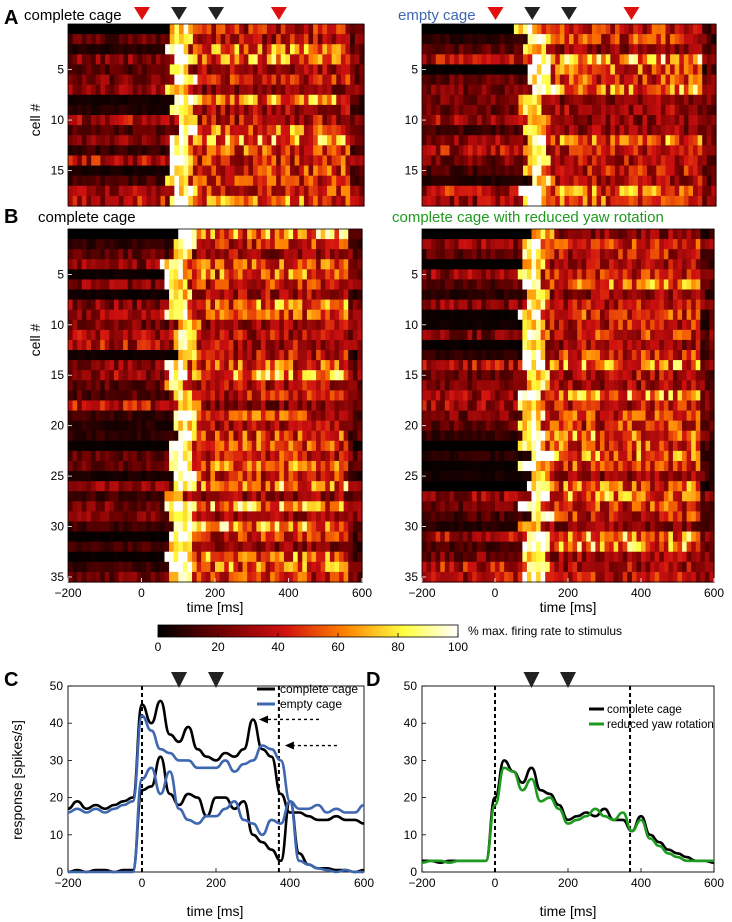 This screenshot has width=732, height=922. Describe the element at coordinates (631, 13) in the screenshot. I see `red-triangle-marker` at that location.